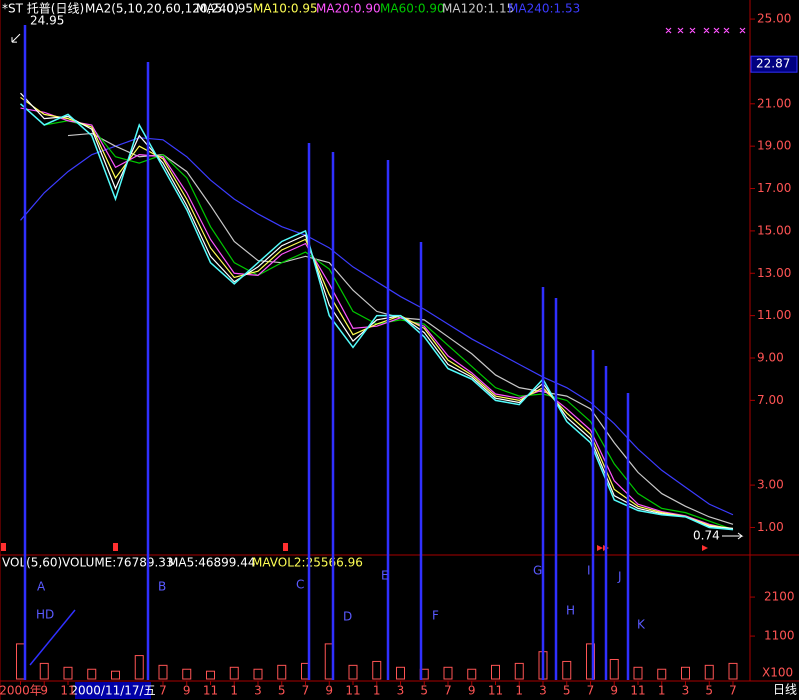 The width and height of the screenshot is (799, 700). What do you see at coordinates (212, 563) in the screenshot?
I see `legend-entry: MA5:46899.44` at bounding box center [212, 563].